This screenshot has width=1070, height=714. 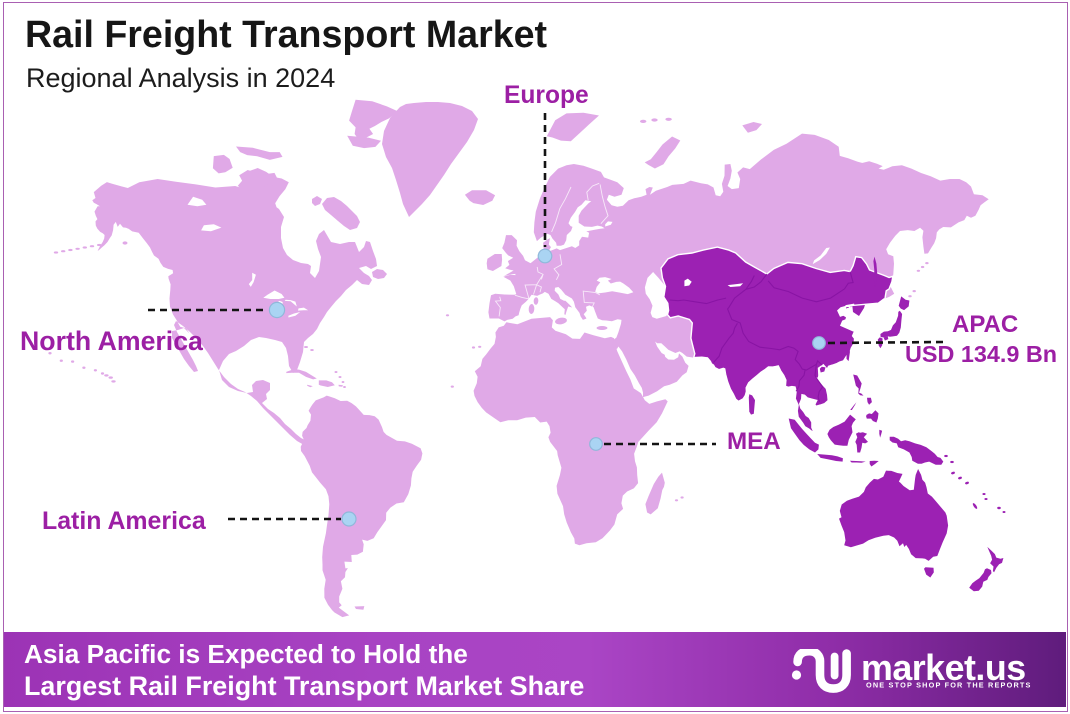 What do you see at coordinates (943, 668) in the screenshot?
I see `svg-text: market.us` at bounding box center [943, 668].